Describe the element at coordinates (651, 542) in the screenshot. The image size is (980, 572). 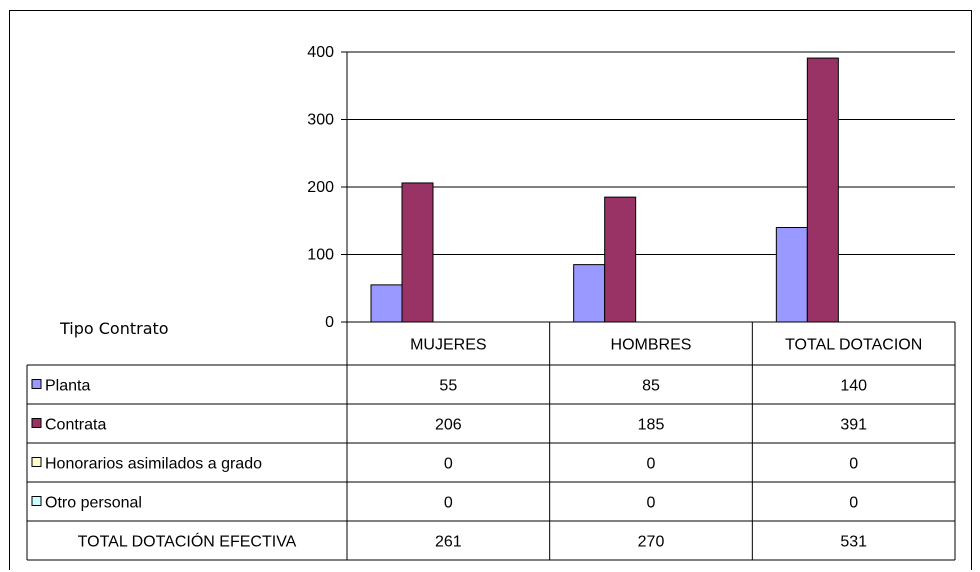
I see `total-cell: 270` at that location.